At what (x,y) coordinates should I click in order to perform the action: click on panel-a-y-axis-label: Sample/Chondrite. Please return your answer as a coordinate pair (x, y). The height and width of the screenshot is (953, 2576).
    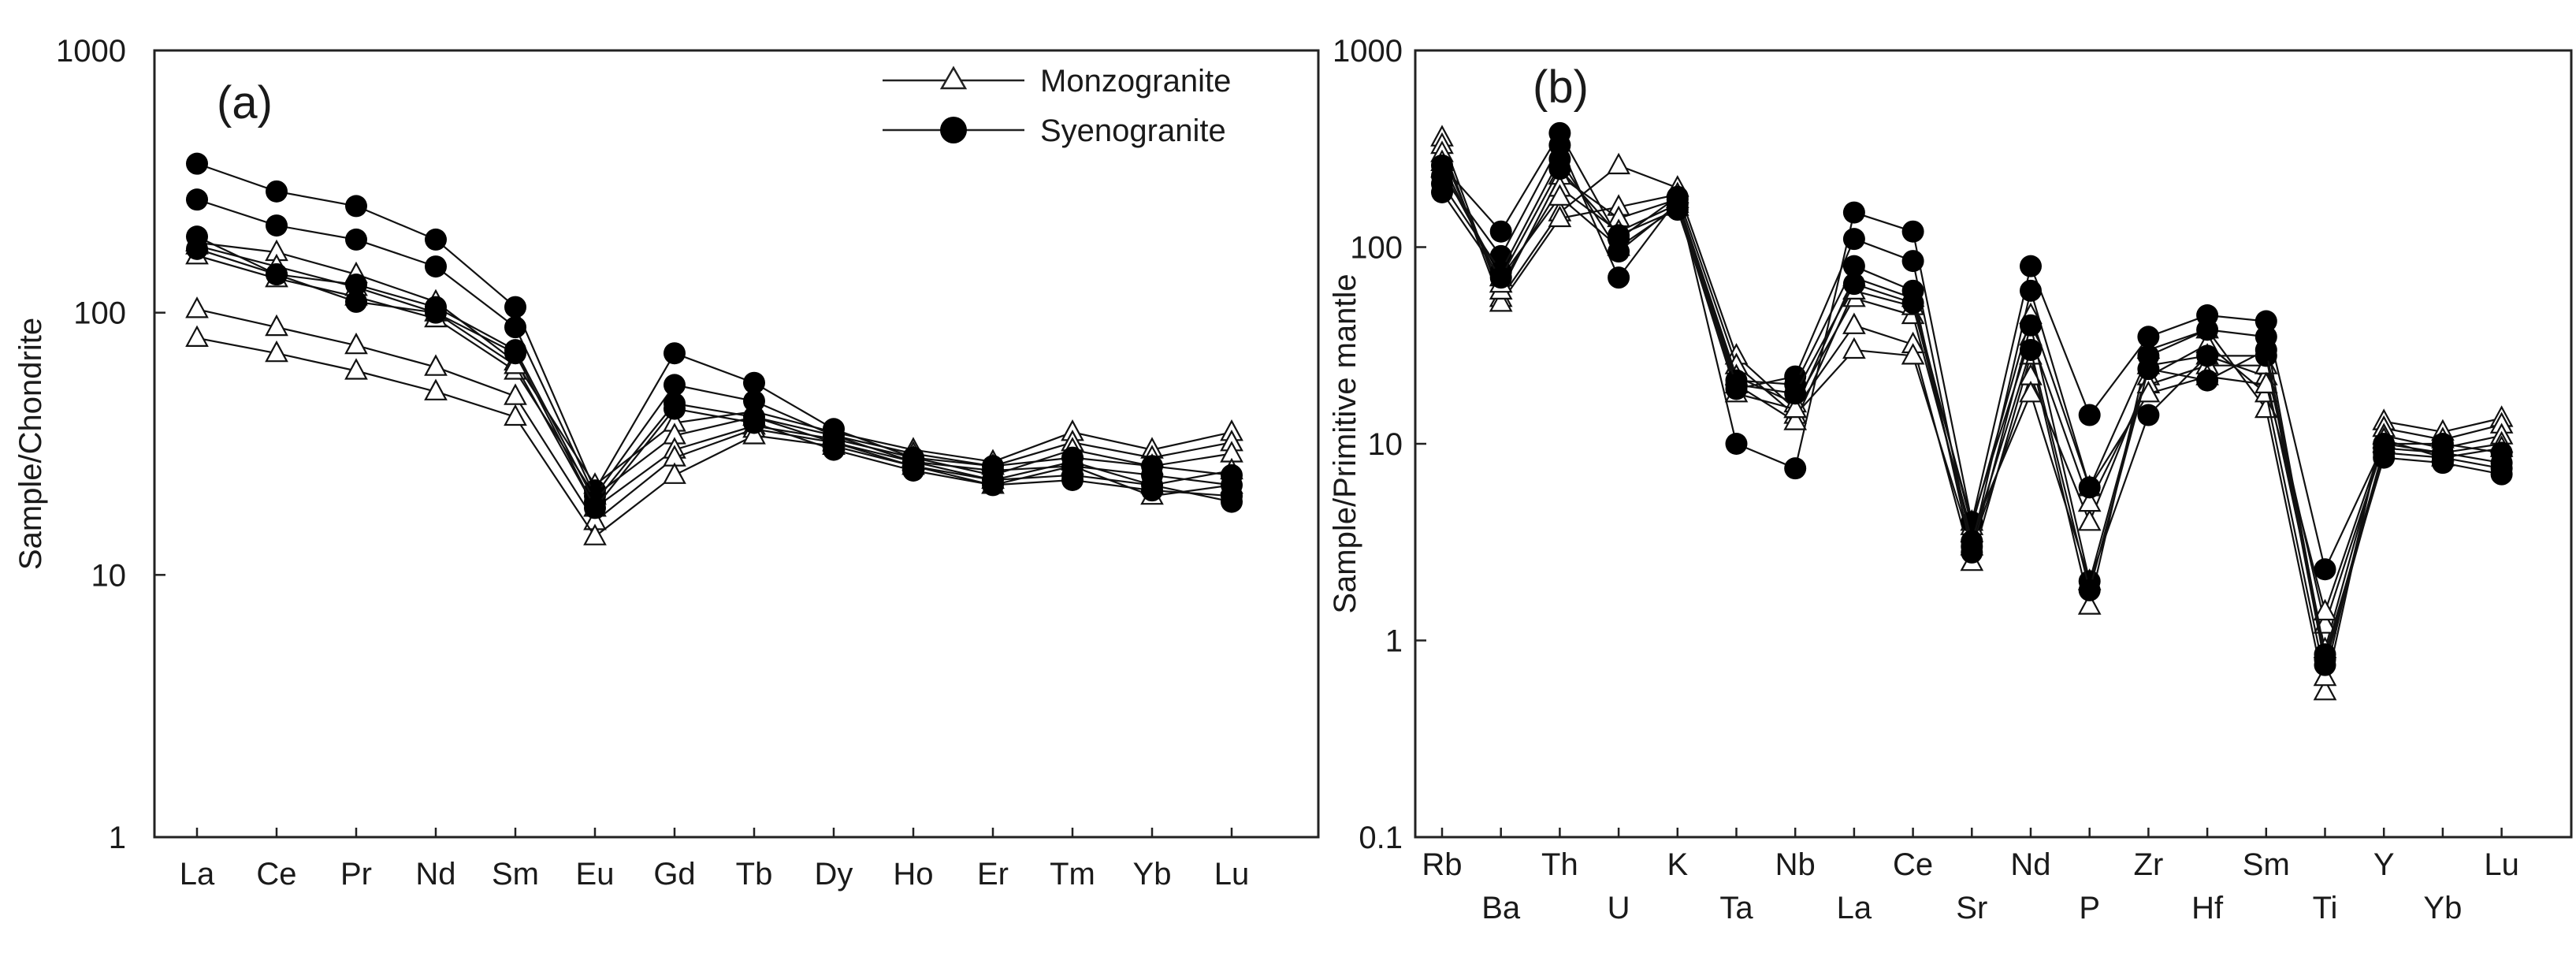
    Looking at the image, I should click on (30, 444).